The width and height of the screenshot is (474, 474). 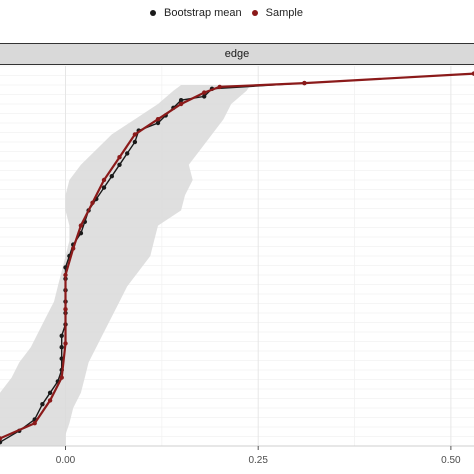 I want to click on legend-item-sample: Sample, so click(x=277, y=13).